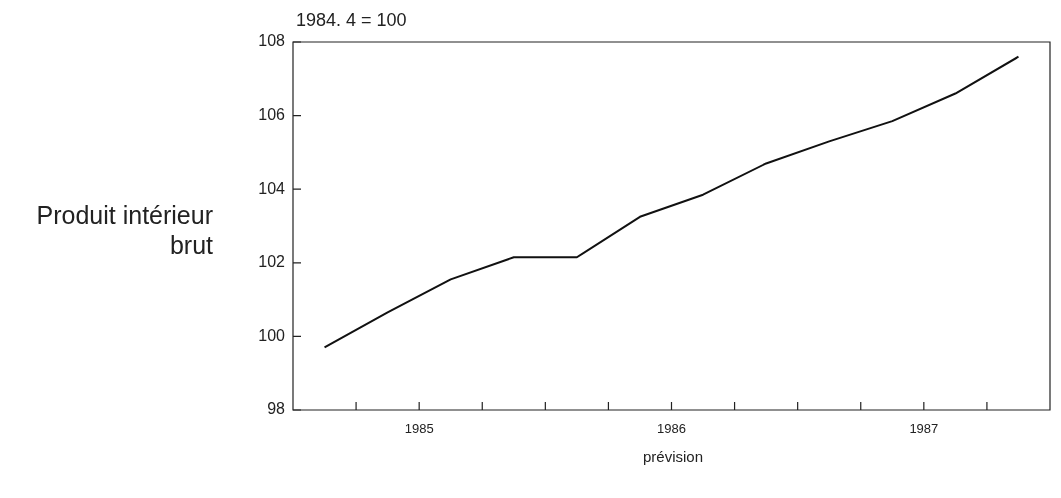  I want to click on y-tick-label: 106, so click(272, 115).